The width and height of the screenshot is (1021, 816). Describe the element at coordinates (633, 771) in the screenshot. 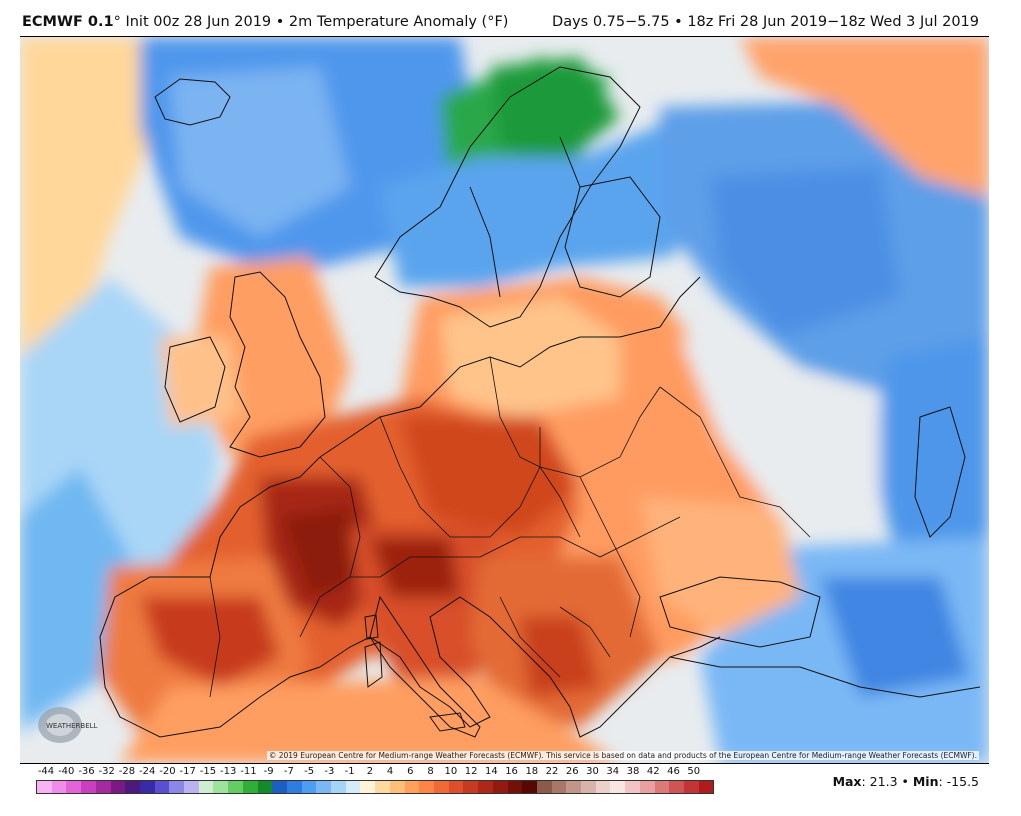

I see `colorbar-tick-label: 38` at that location.